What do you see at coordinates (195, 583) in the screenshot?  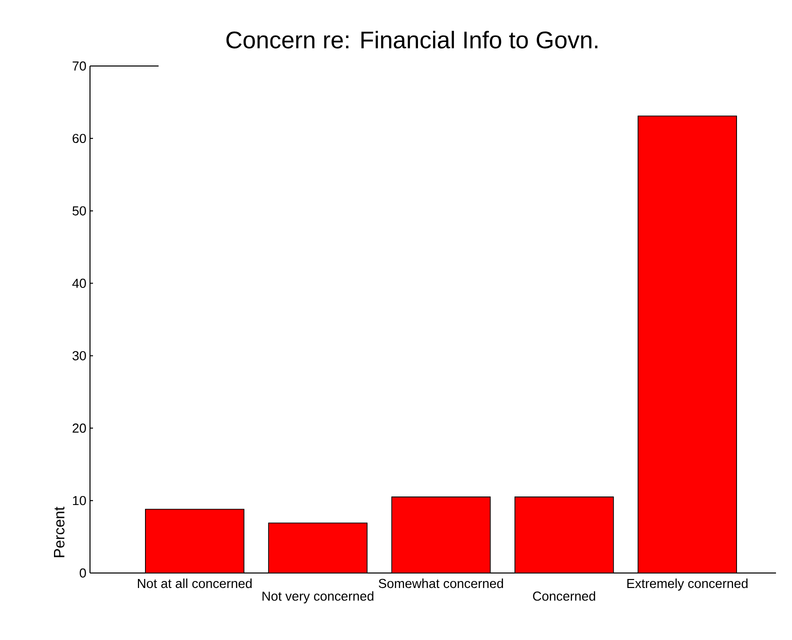 I see `x-tick-label: Not at all concerned` at bounding box center [195, 583].